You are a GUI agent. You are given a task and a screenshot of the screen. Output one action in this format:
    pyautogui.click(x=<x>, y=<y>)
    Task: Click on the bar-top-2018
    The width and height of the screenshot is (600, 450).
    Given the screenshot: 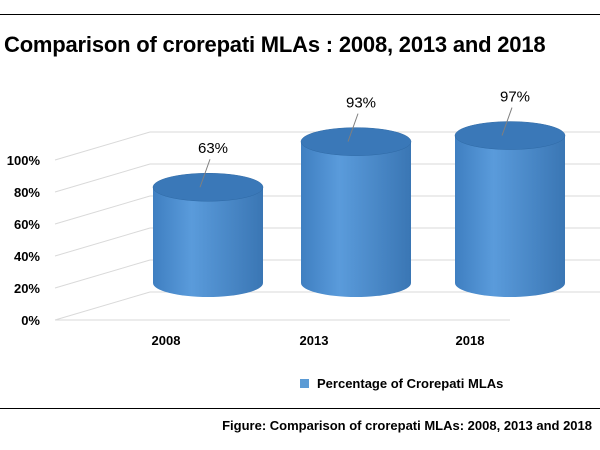 What is the action you would take?
    pyautogui.click(x=510, y=135)
    